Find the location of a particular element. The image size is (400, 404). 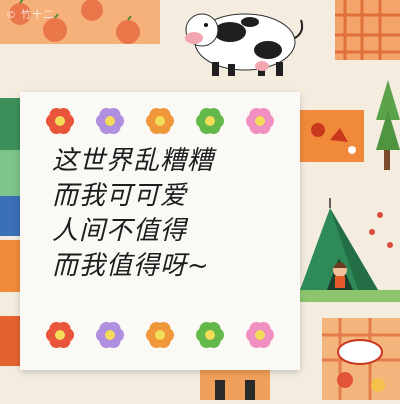

flower-row-bottom is located at coordinates (160, 335).